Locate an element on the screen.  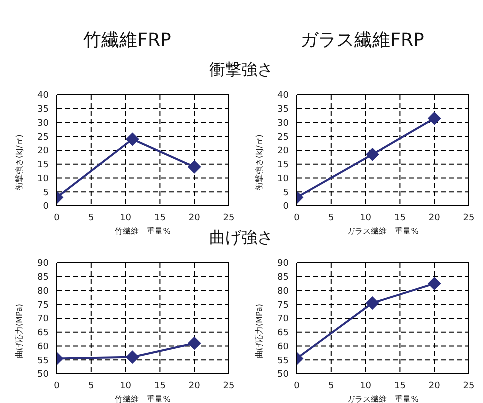
chart-title: ガラス繊維FRP is located at coordinates (363, 40).